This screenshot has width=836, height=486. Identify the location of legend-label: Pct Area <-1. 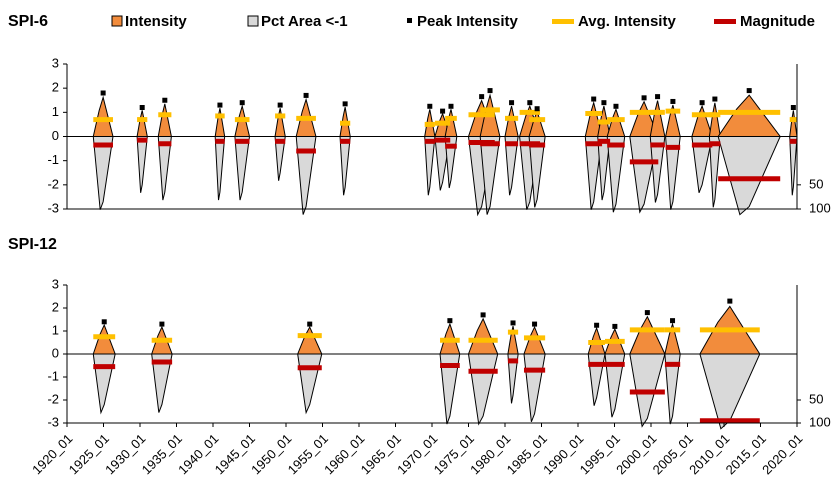
(304, 21).